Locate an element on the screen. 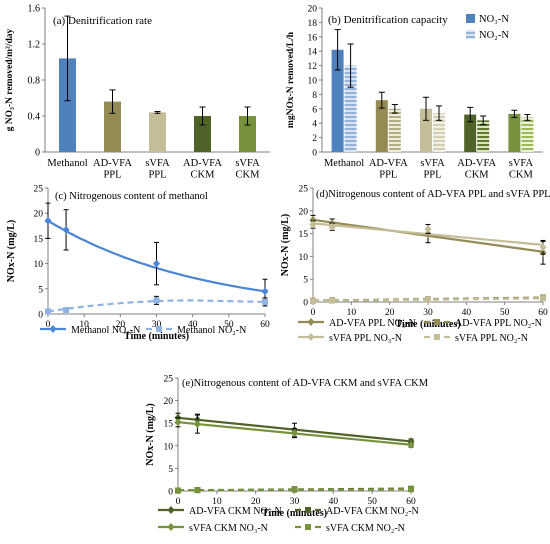 The image size is (550, 544). e-x-tick-label: 20 is located at coordinates (256, 502).